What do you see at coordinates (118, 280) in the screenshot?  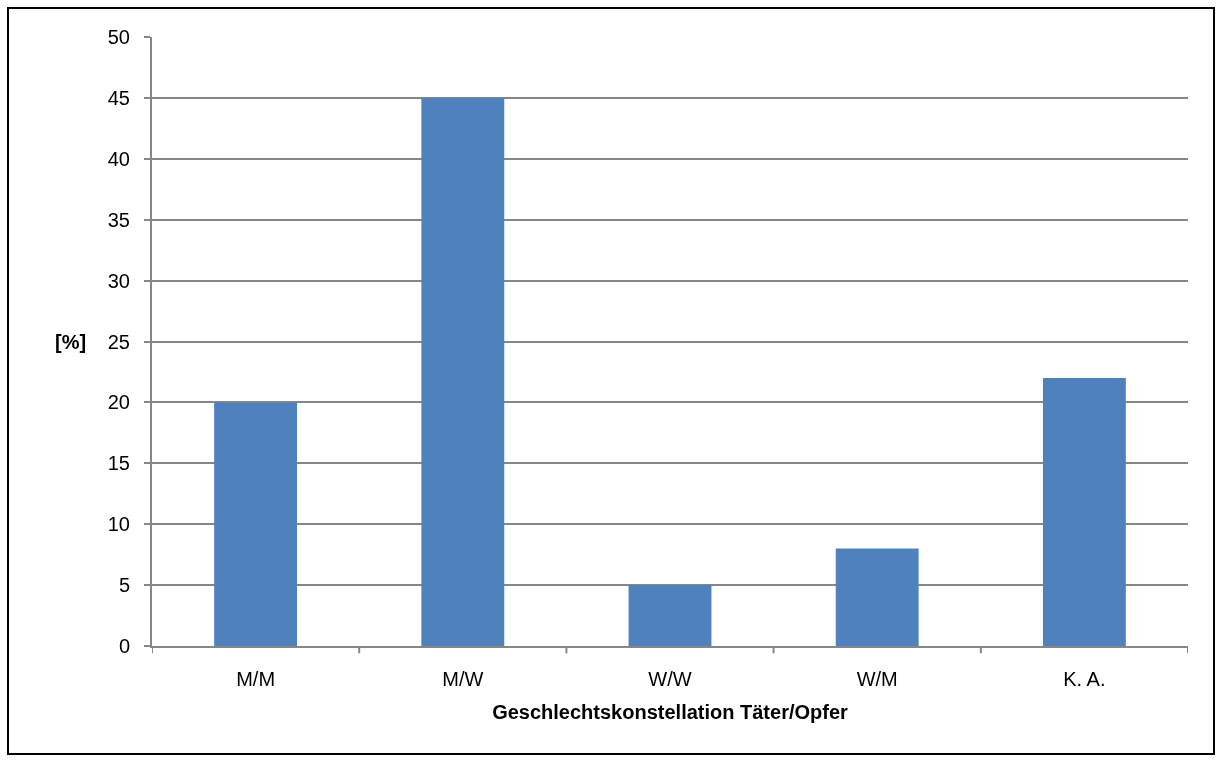 I see `y-tick-label: 30` at bounding box center [118, 280].